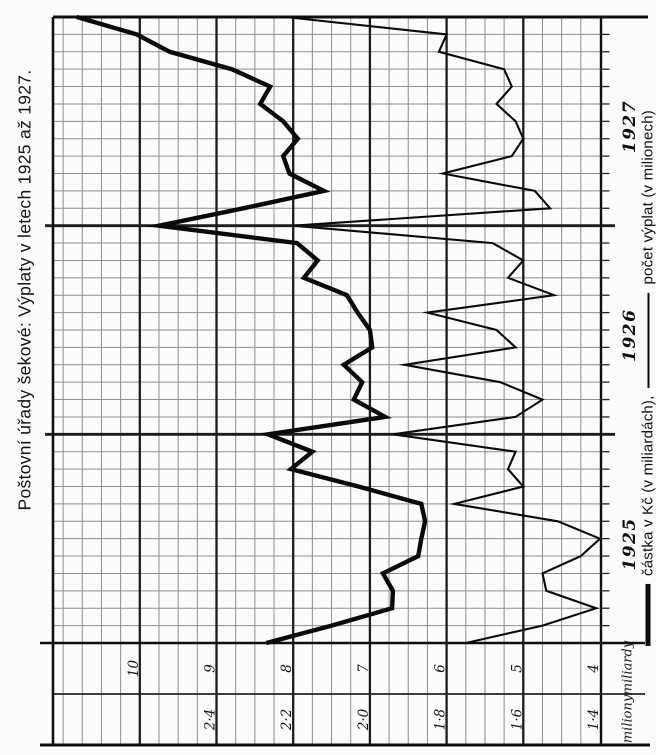  I want to click on svg-text: 2·2, so click(287, 720).